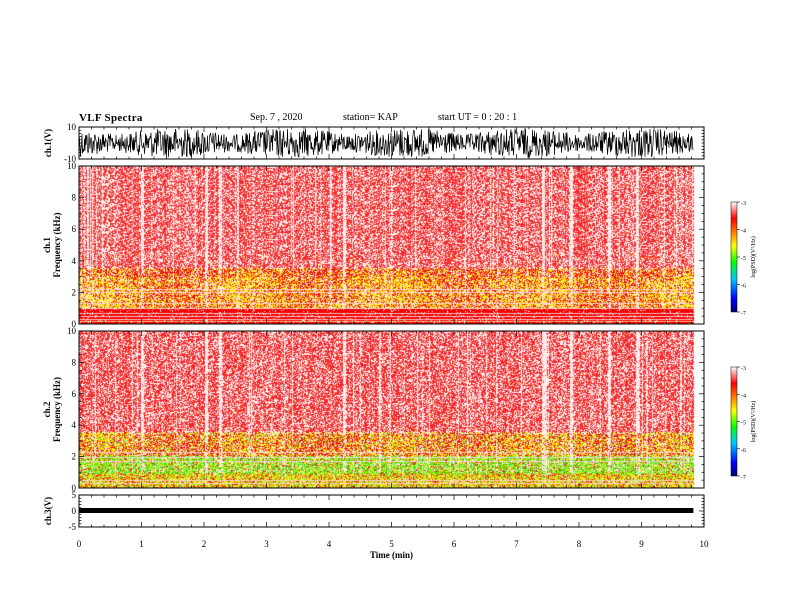 This screenshot has width=792, height=612. What do you see at coordinates (743, 204) in the screenshot?
I see `channel-1-colorbar-tick-m3: -3` at bounding box center [743, 204].